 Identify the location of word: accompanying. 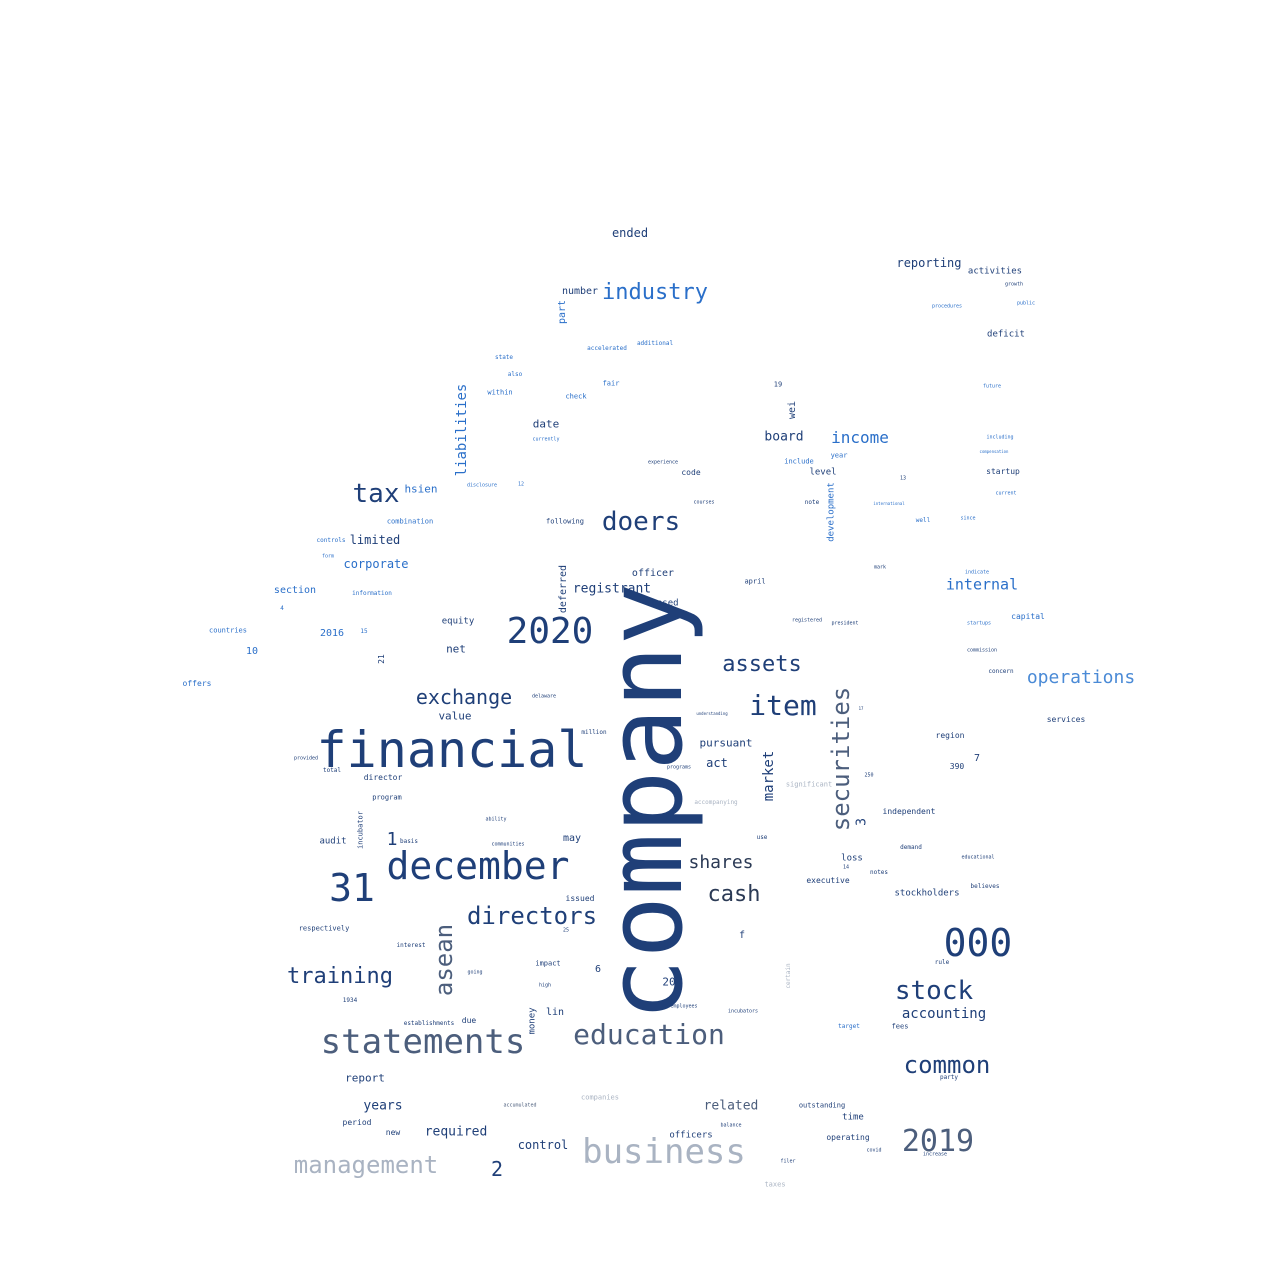
(716, 802).